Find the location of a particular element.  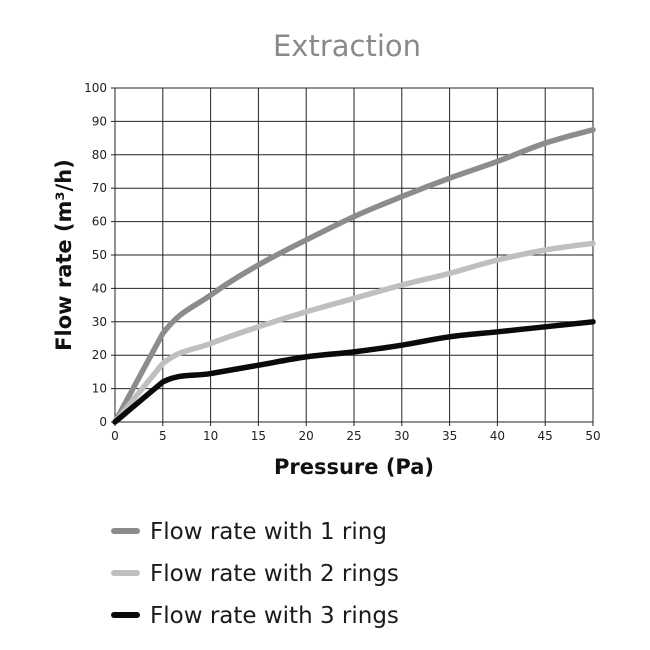

y-tick-label: 50 is located at coordinates (99, 255).